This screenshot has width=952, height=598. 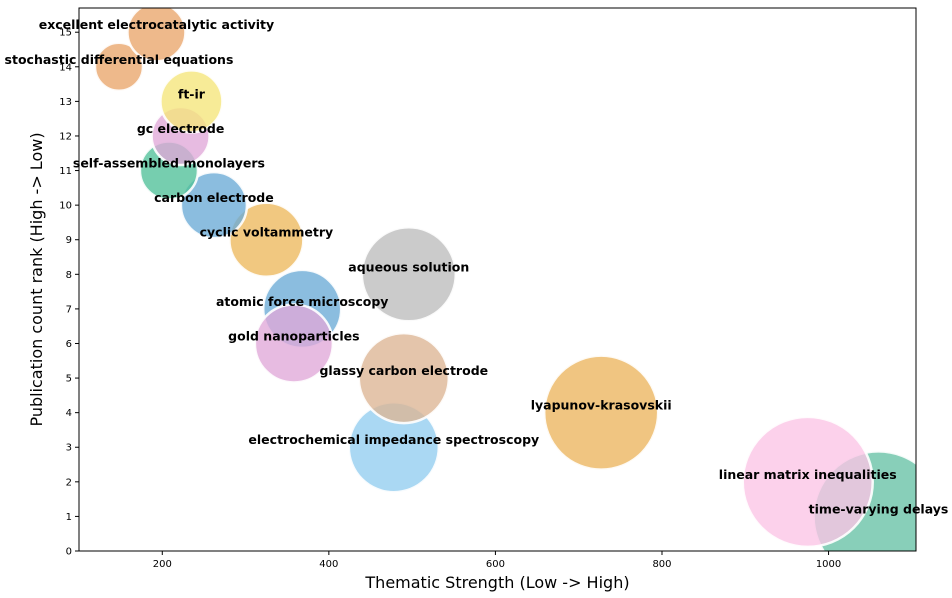 I want to click on bubble-label-0: time-varying delays, so click(x=879, y=508).